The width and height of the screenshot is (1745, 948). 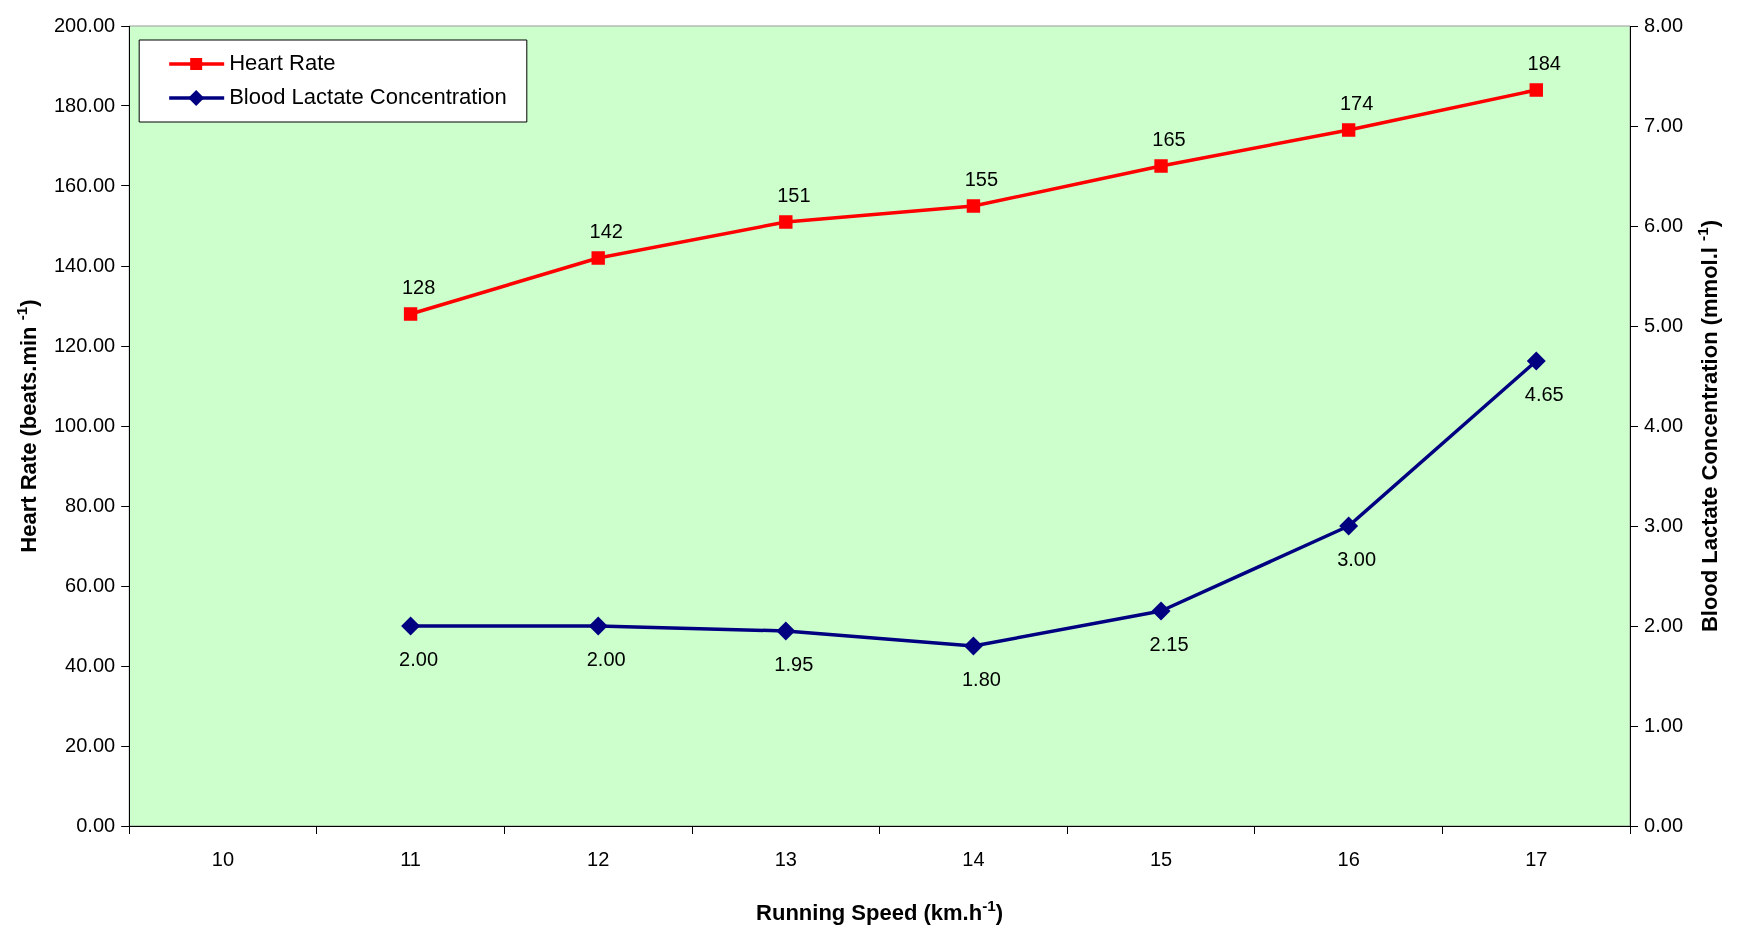 I want to click on y-tick-label: 200.00, so click(x=85, y=24).